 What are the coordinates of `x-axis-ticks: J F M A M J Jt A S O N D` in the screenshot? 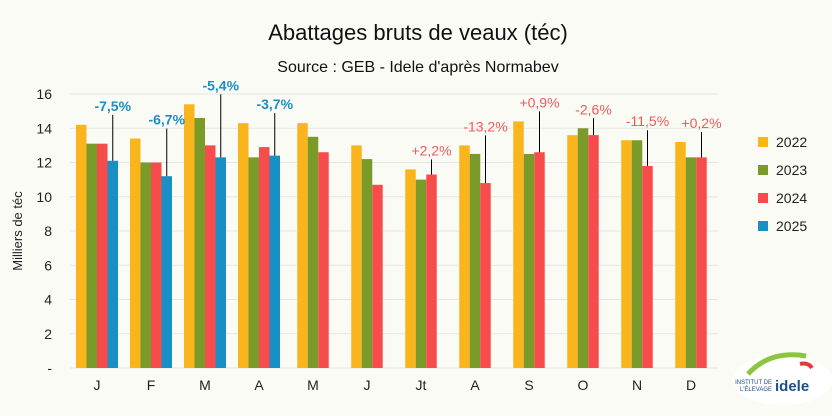 It's located at (395, 385).